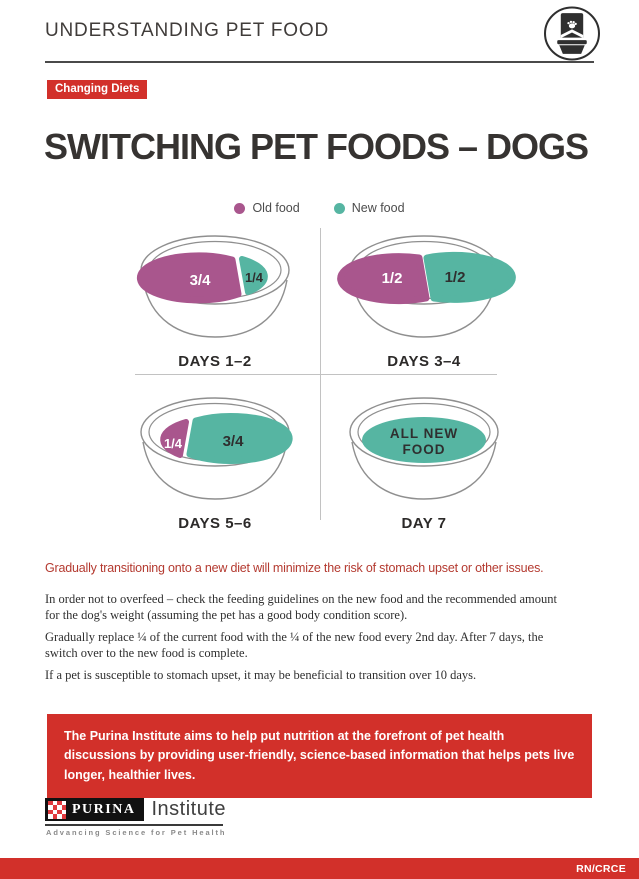 This screenshot has height=879, width=639. I want to click on new-food-dot-icon, so click(339, 208).